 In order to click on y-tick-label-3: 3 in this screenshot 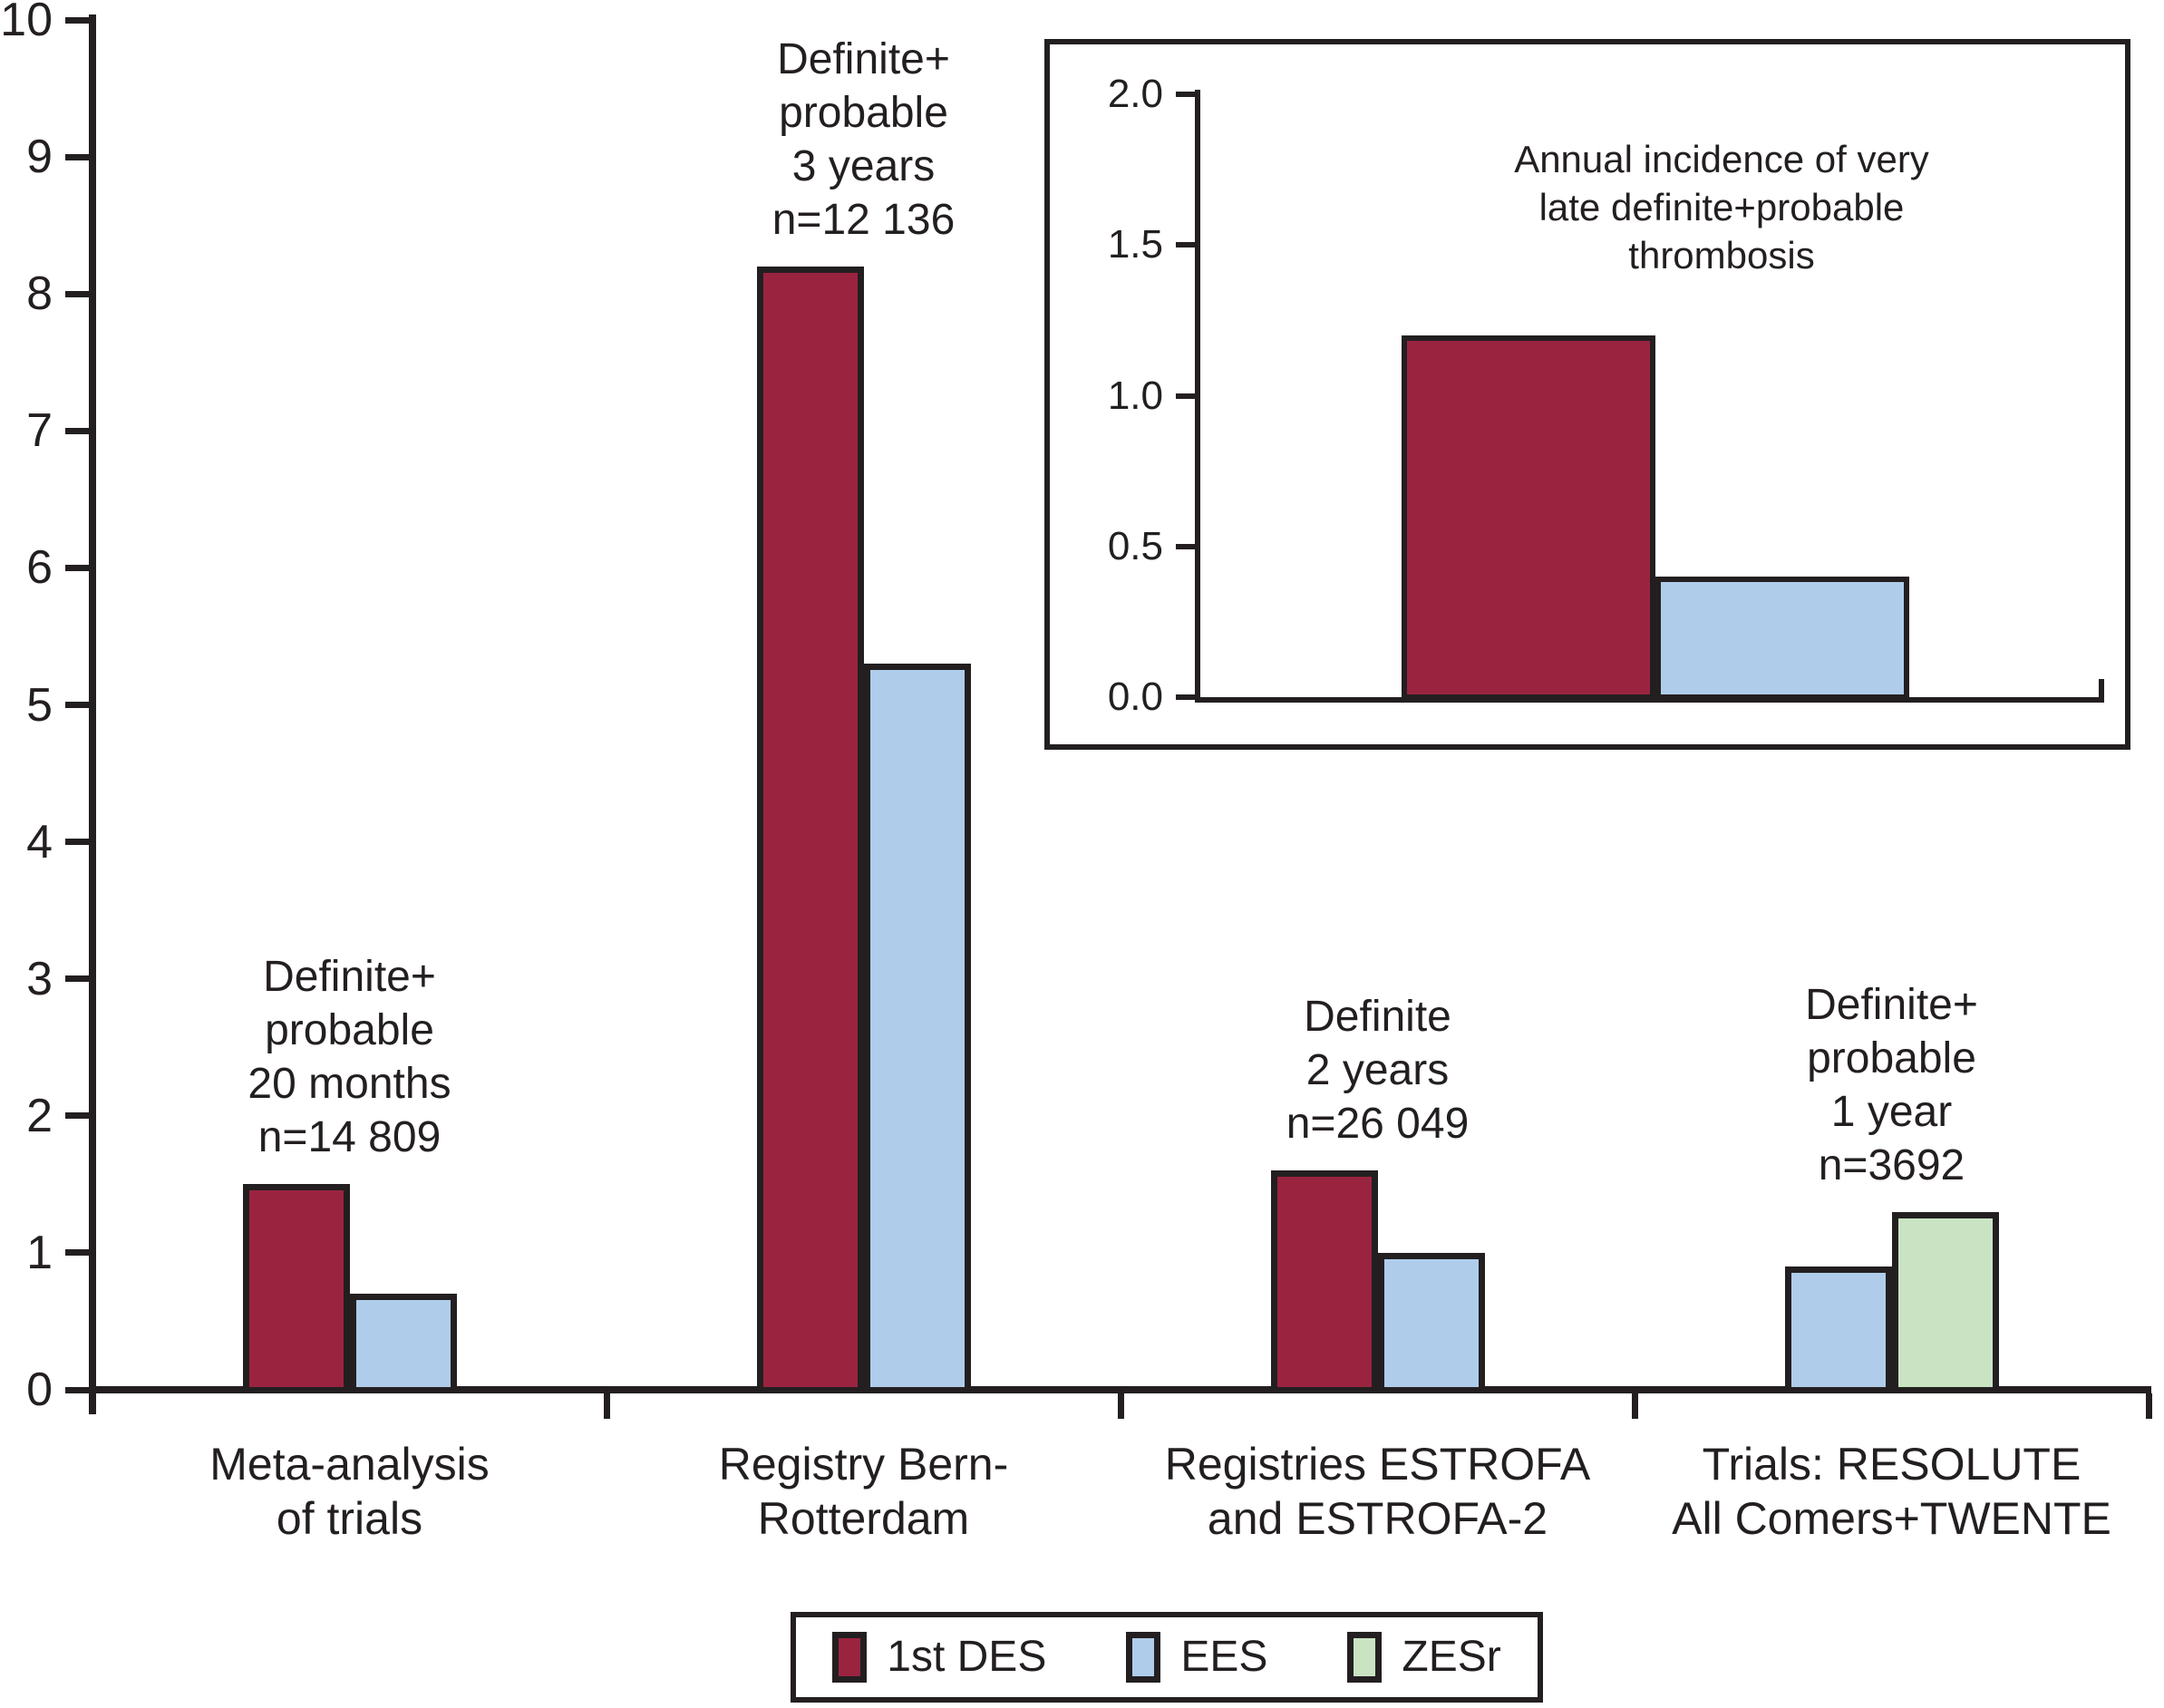, I will do `click(39, 978)`.